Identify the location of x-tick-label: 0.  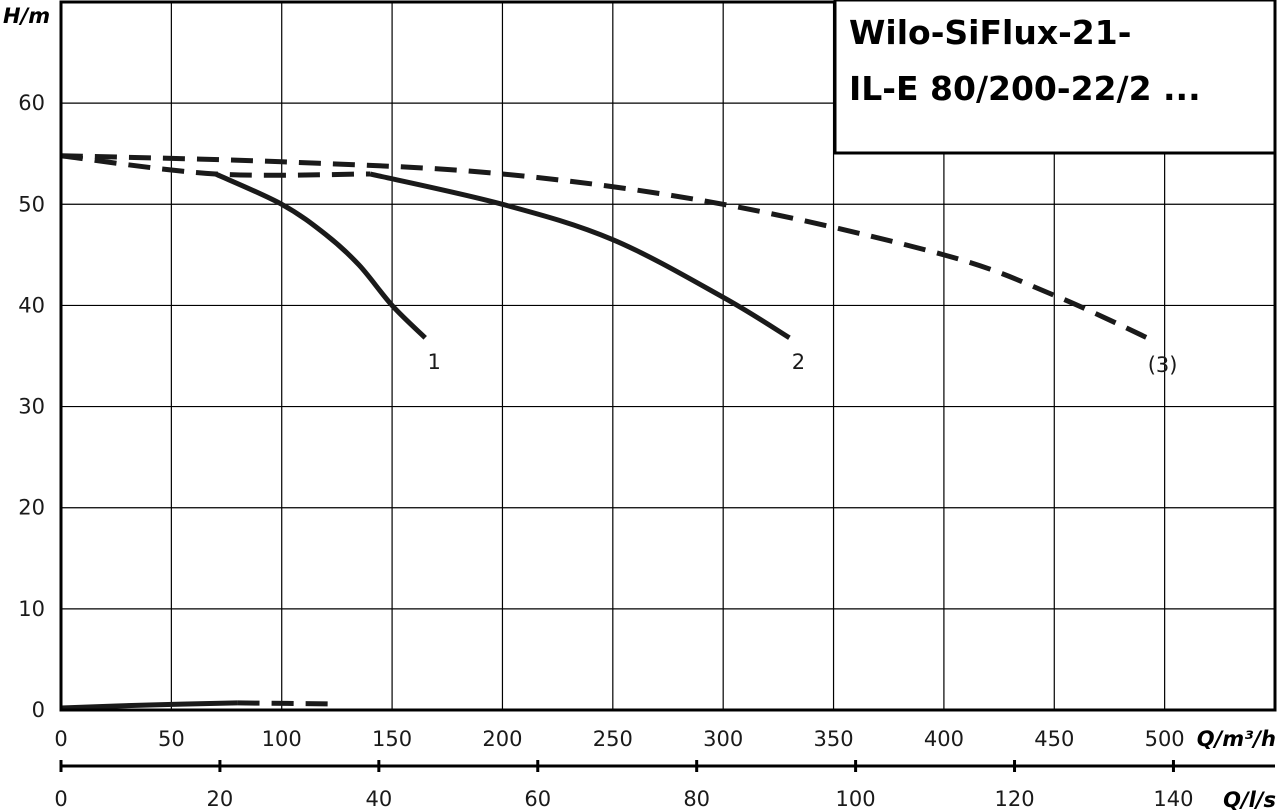
(60, 739).